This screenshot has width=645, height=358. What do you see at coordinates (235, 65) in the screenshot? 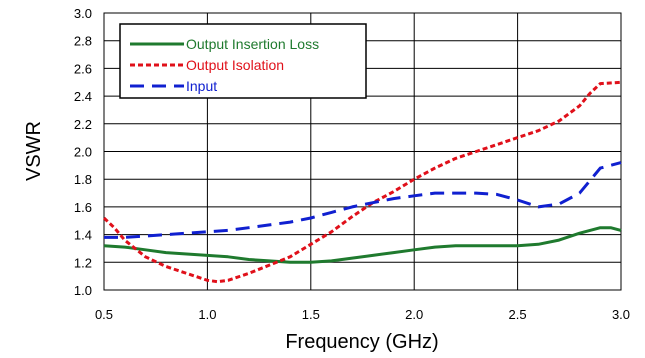
I see `legend-label-output-isolation: Output Isolation` at bounding box center [235, 65].